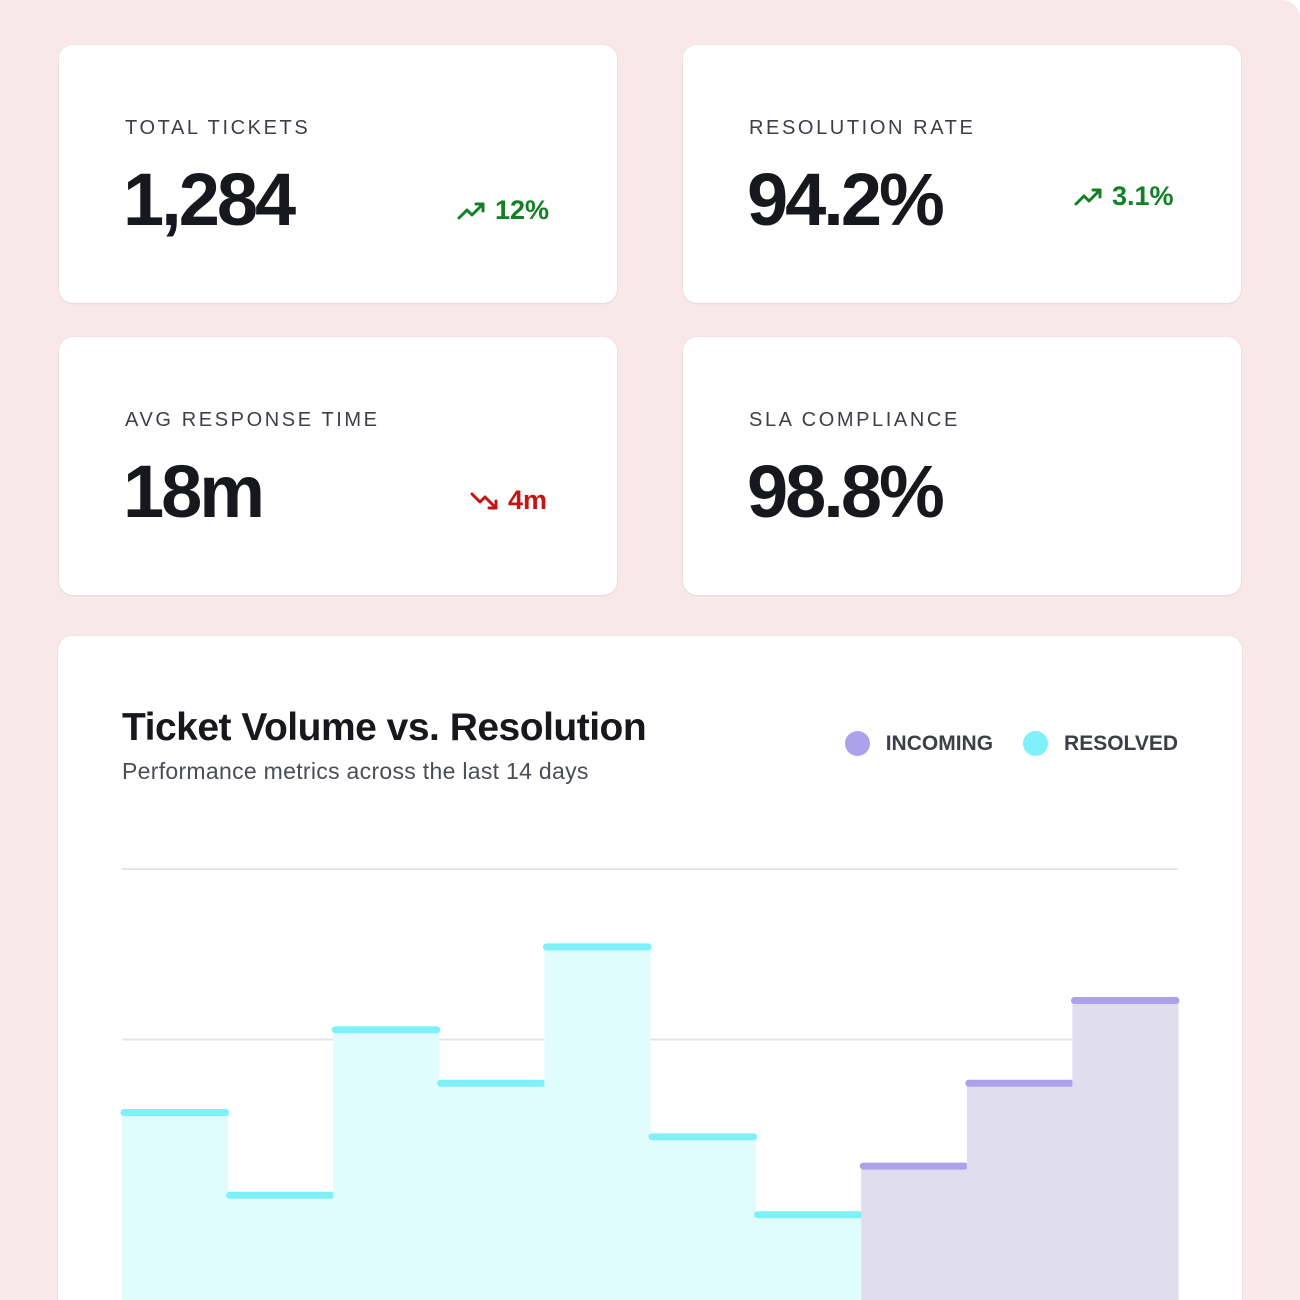 The width and height of the screenshot is (1300, 1300). What do you see at coordinates (209, 199) in the screenshot?
I see `kpi-value: 1,284` at bounding box center [209, 199].